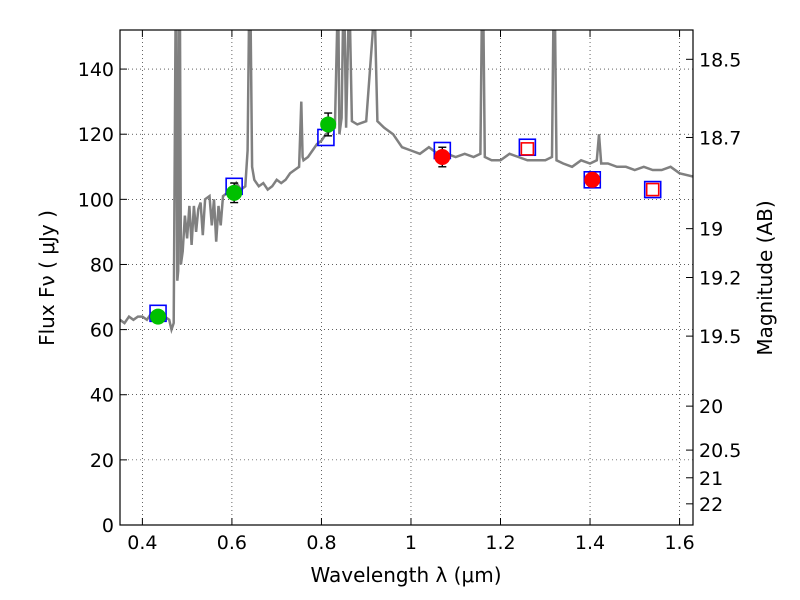 The width and height of the screenshot is (800, 600). Describe the element at coordinates (142, 543) in the screenshot. I see `x-tick-label: 0.4` at that location.